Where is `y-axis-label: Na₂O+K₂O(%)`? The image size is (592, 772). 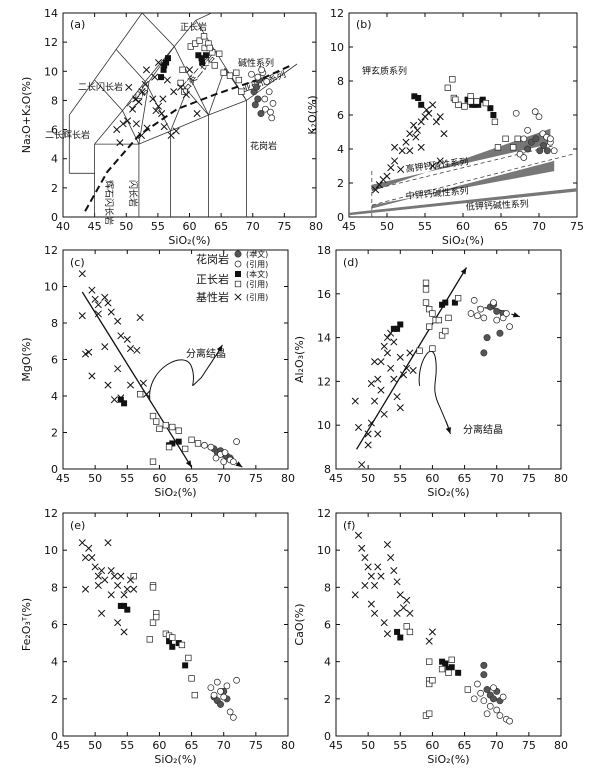 y-axis-label: Na₂O+K₂O(%) is located at coordinates (26, 115).